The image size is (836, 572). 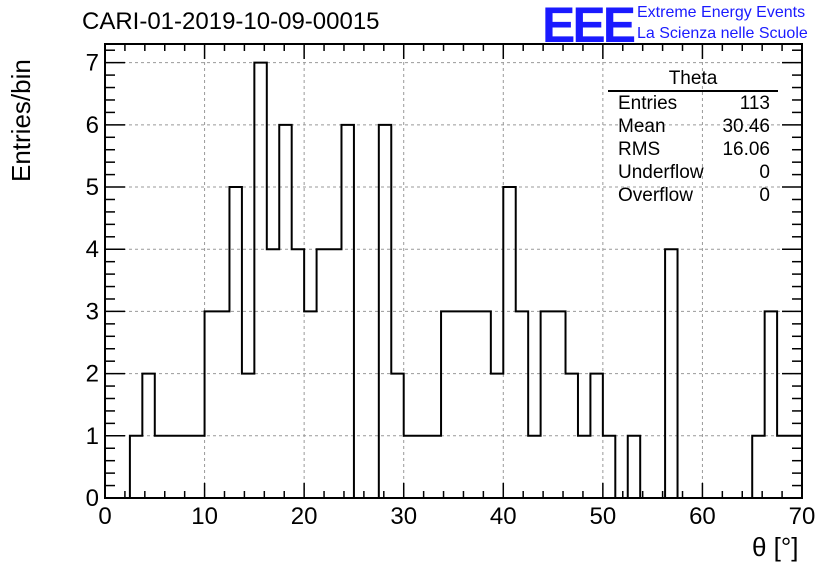 I want to click on x-axis-label: θ [°], so click(x=775, y=547).